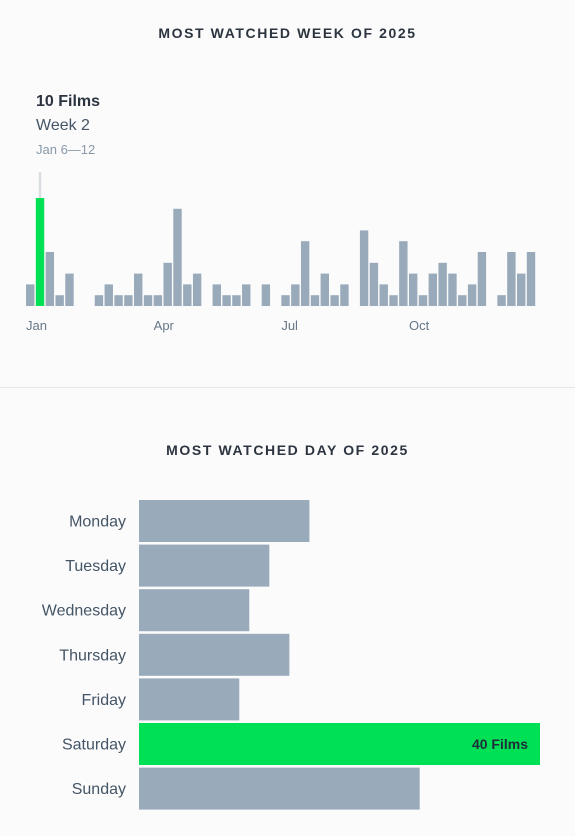 Image resolution: width=575 pixels, height=836 pixels. What do you see at coordinates (40, 252) in the screenshot?
I see `week-bar-highlighted` at bounding box center [40, 252].